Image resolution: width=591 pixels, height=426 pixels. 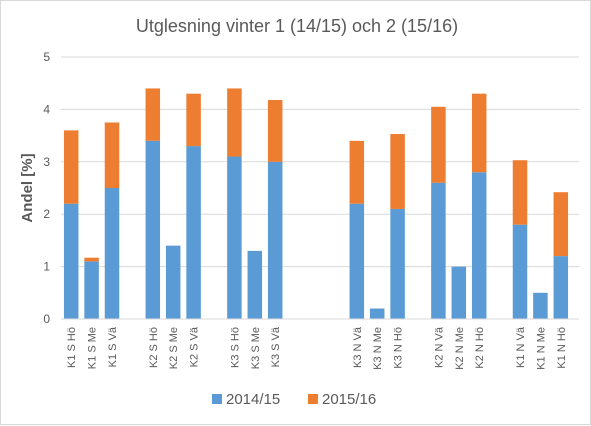 What do you see at coordinates (294, 399) in the screenshot?
I see `legend: 2014/15 2015/16` at bounding box center [294, 399].